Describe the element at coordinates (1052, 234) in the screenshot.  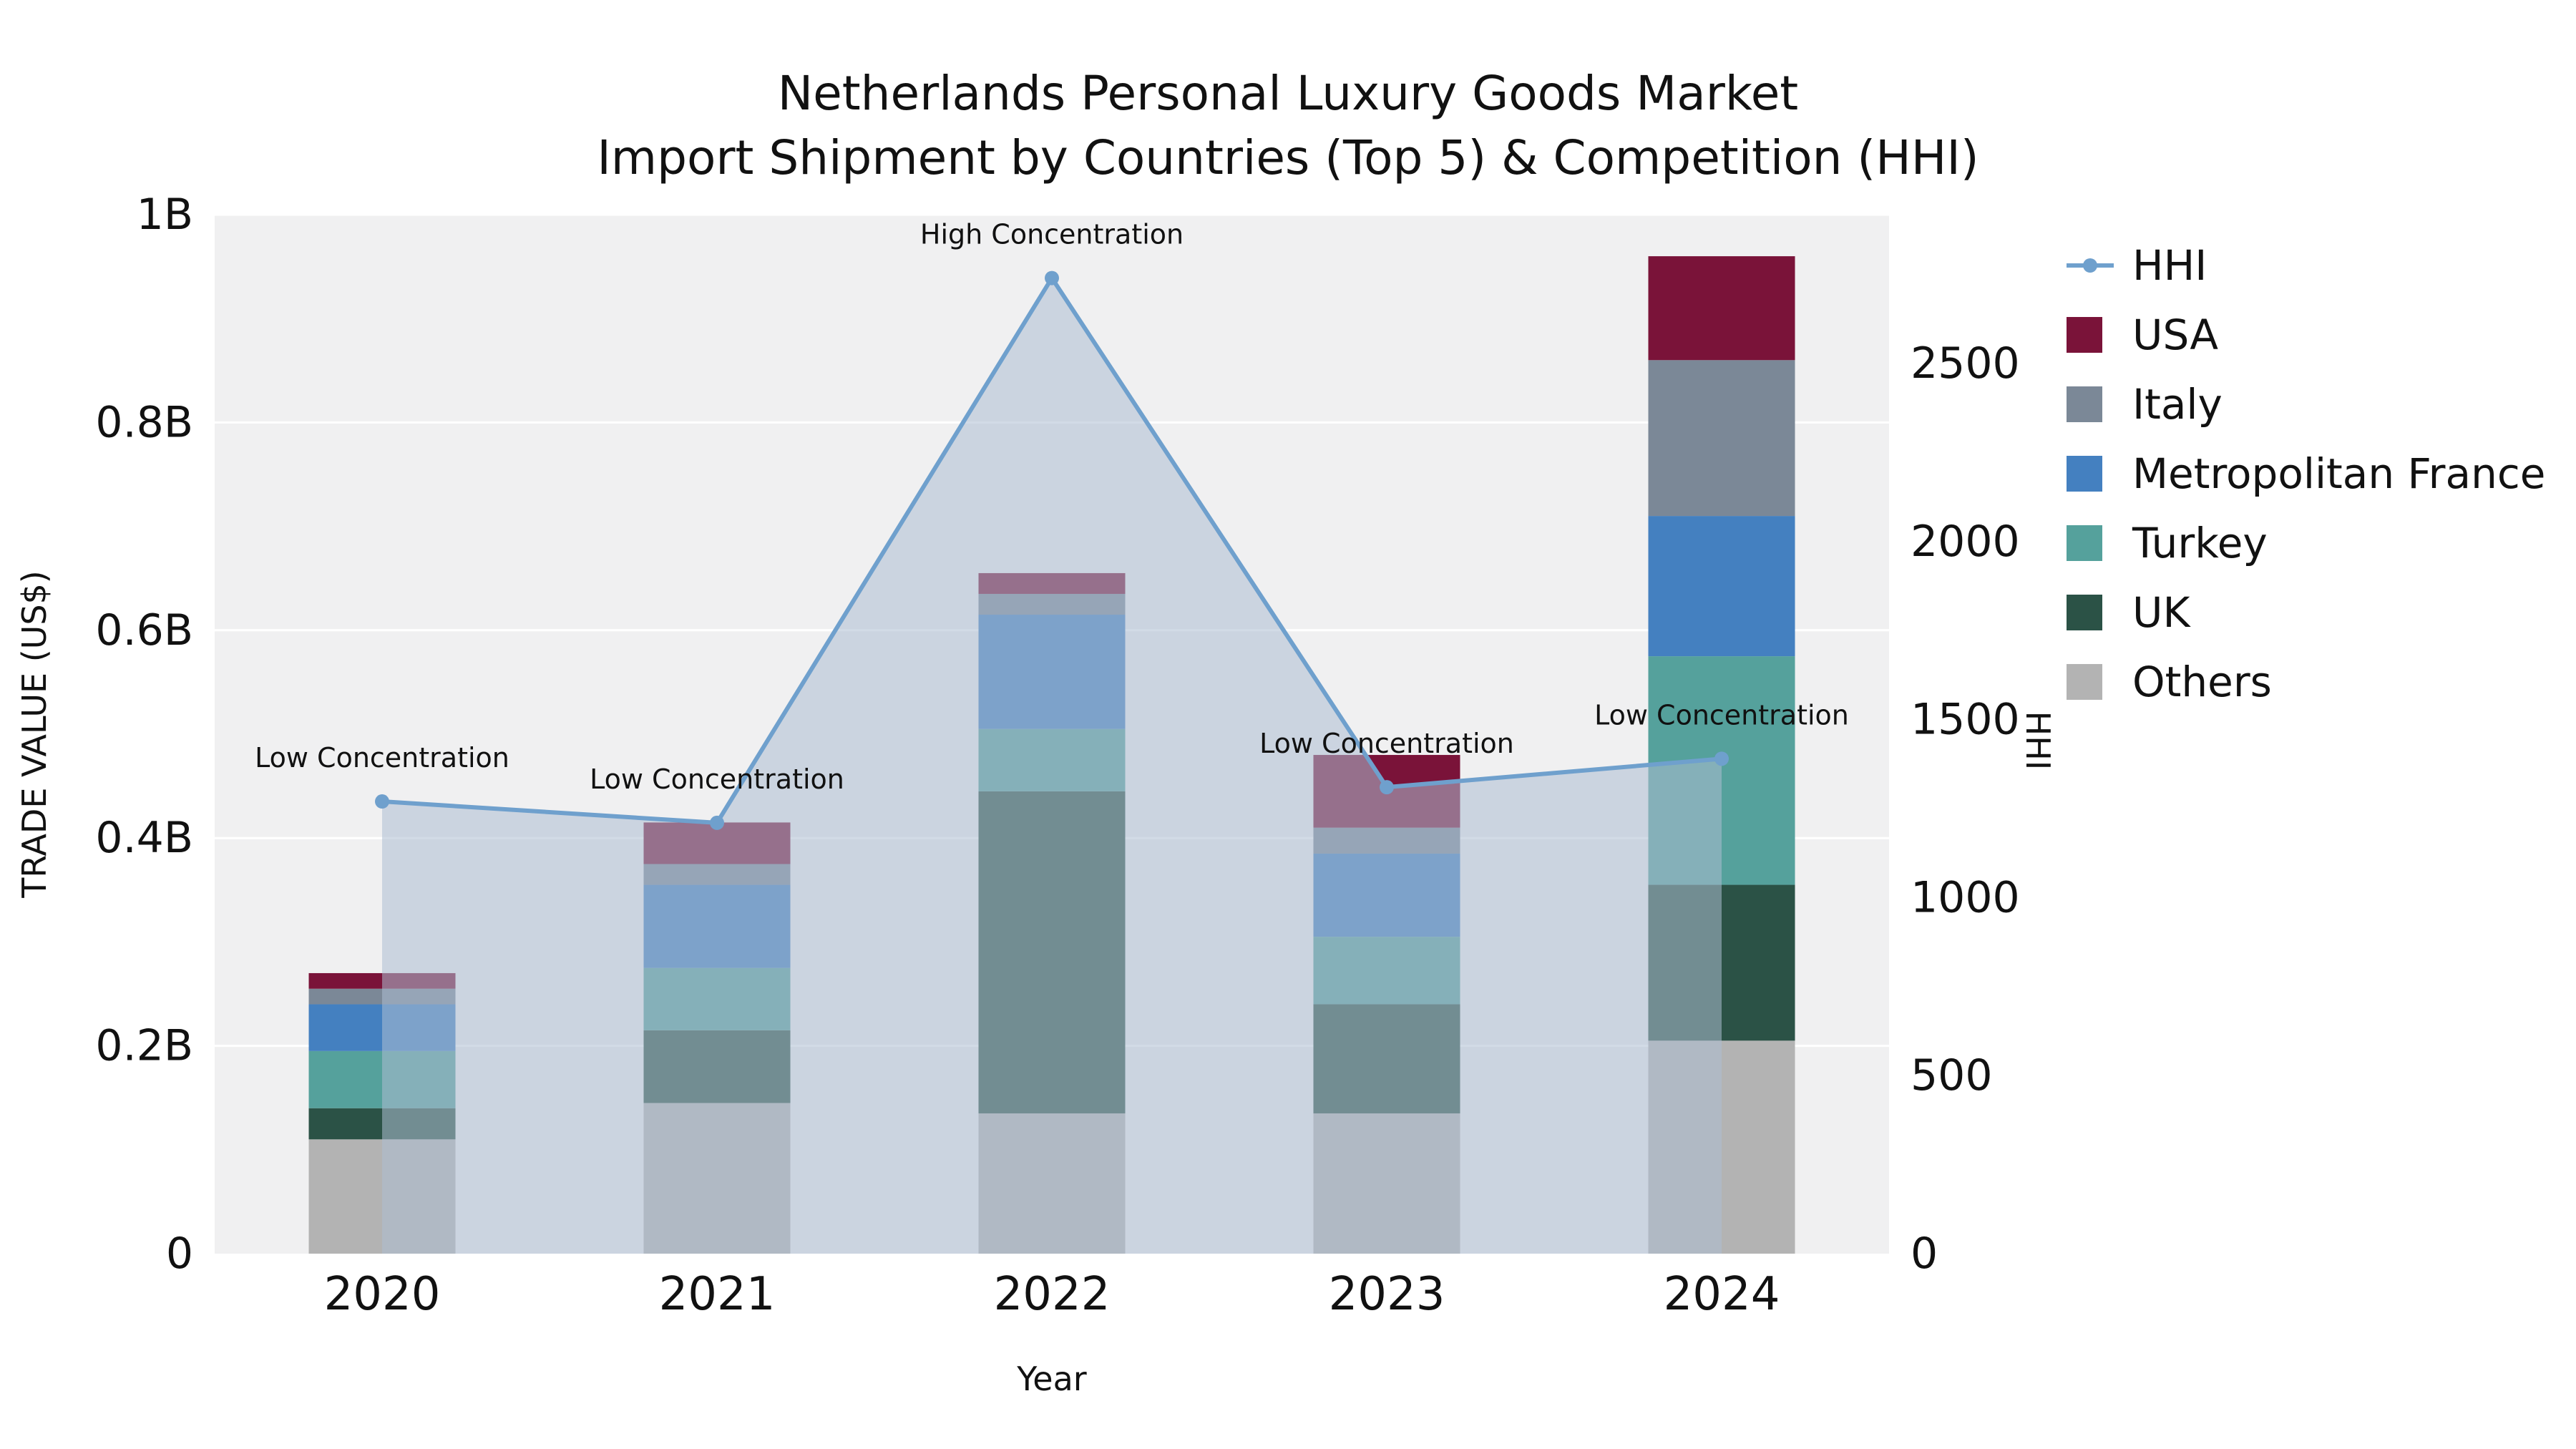
I see `annotation-2022: High Concentration` at that location.